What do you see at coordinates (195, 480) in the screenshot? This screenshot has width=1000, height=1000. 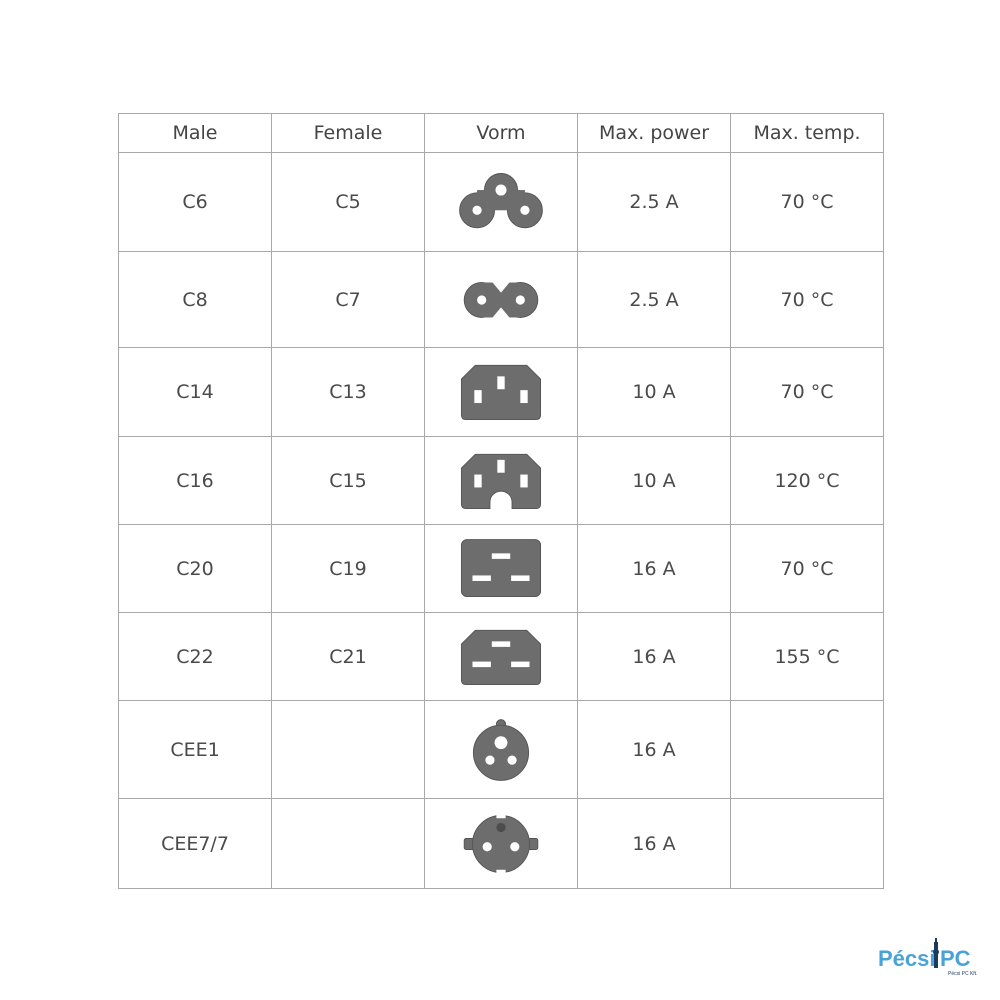 I see `male-cell: C16` at bounding box center [195, 480].